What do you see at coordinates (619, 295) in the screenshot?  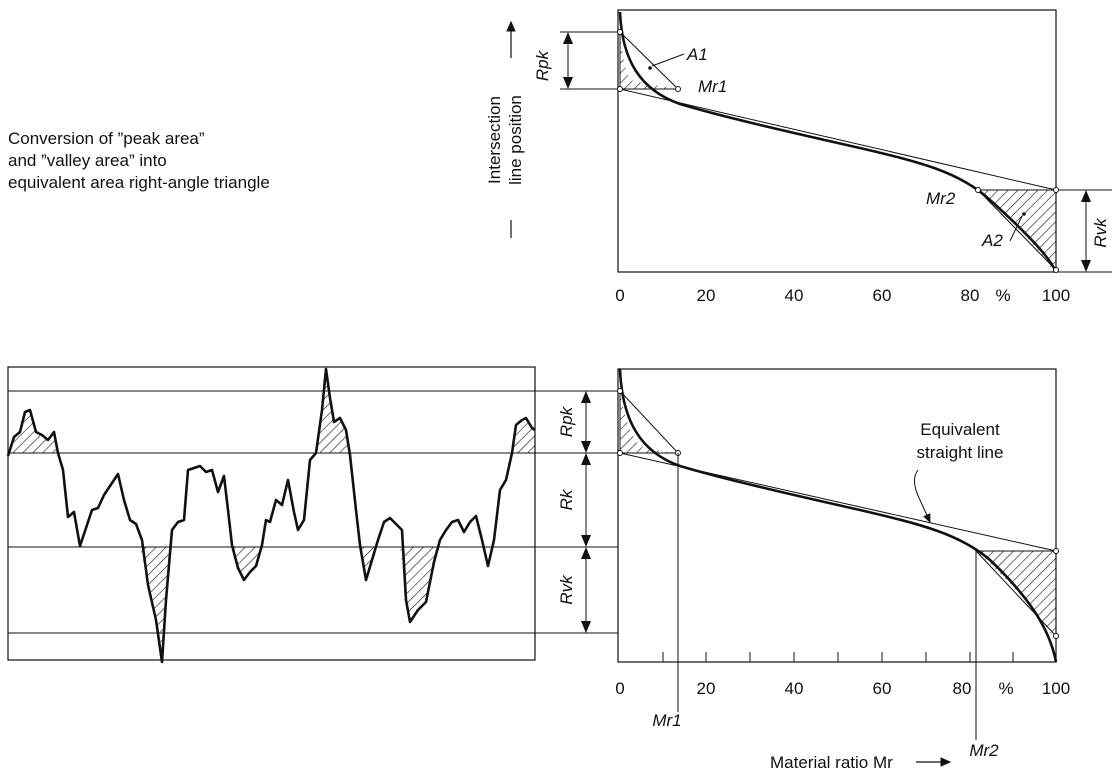 I see `top-x-tick-0: 0` at bounding box center [619, 295].